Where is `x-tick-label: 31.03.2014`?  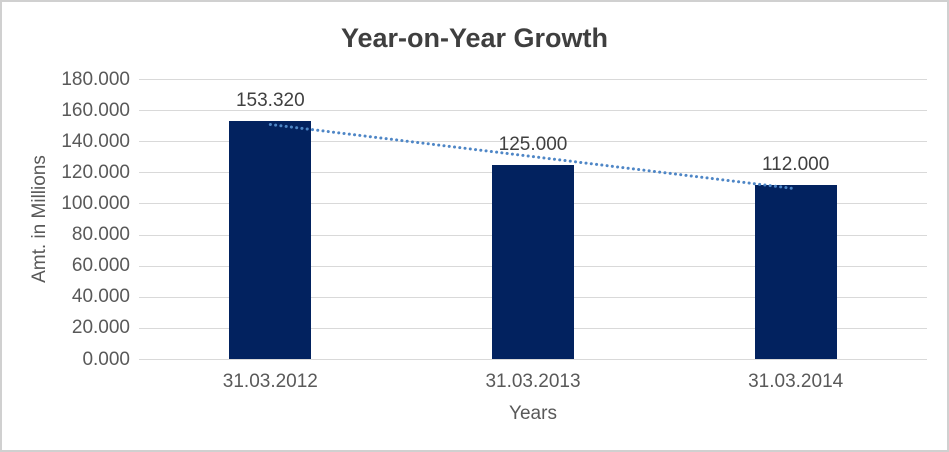 x-tick-label: 31.03.2014 is located at coordinates (796, 381).